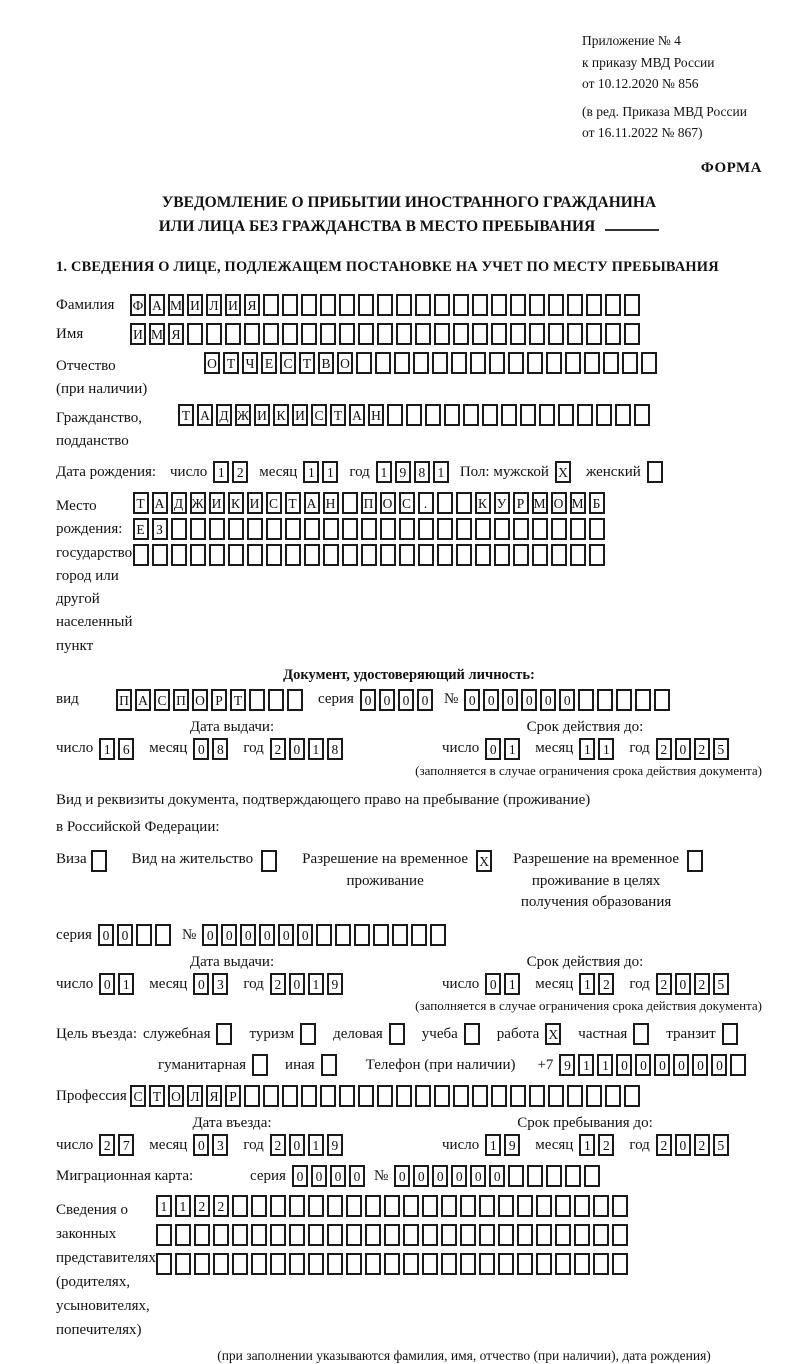  Describe the element at coordinates (631, 40) in the screenshot. I see `appendix-line: Приложение № 4` at that location.